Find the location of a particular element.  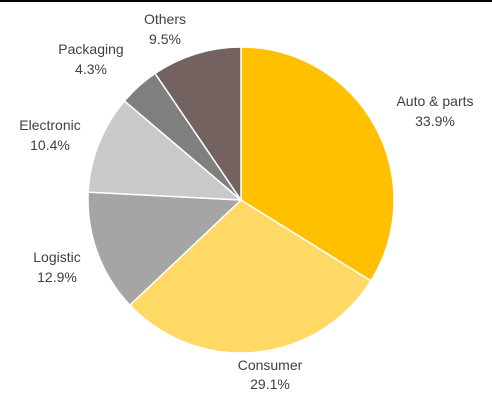

slice-label-electronic: Electronic is located at coordinates (49, 125).